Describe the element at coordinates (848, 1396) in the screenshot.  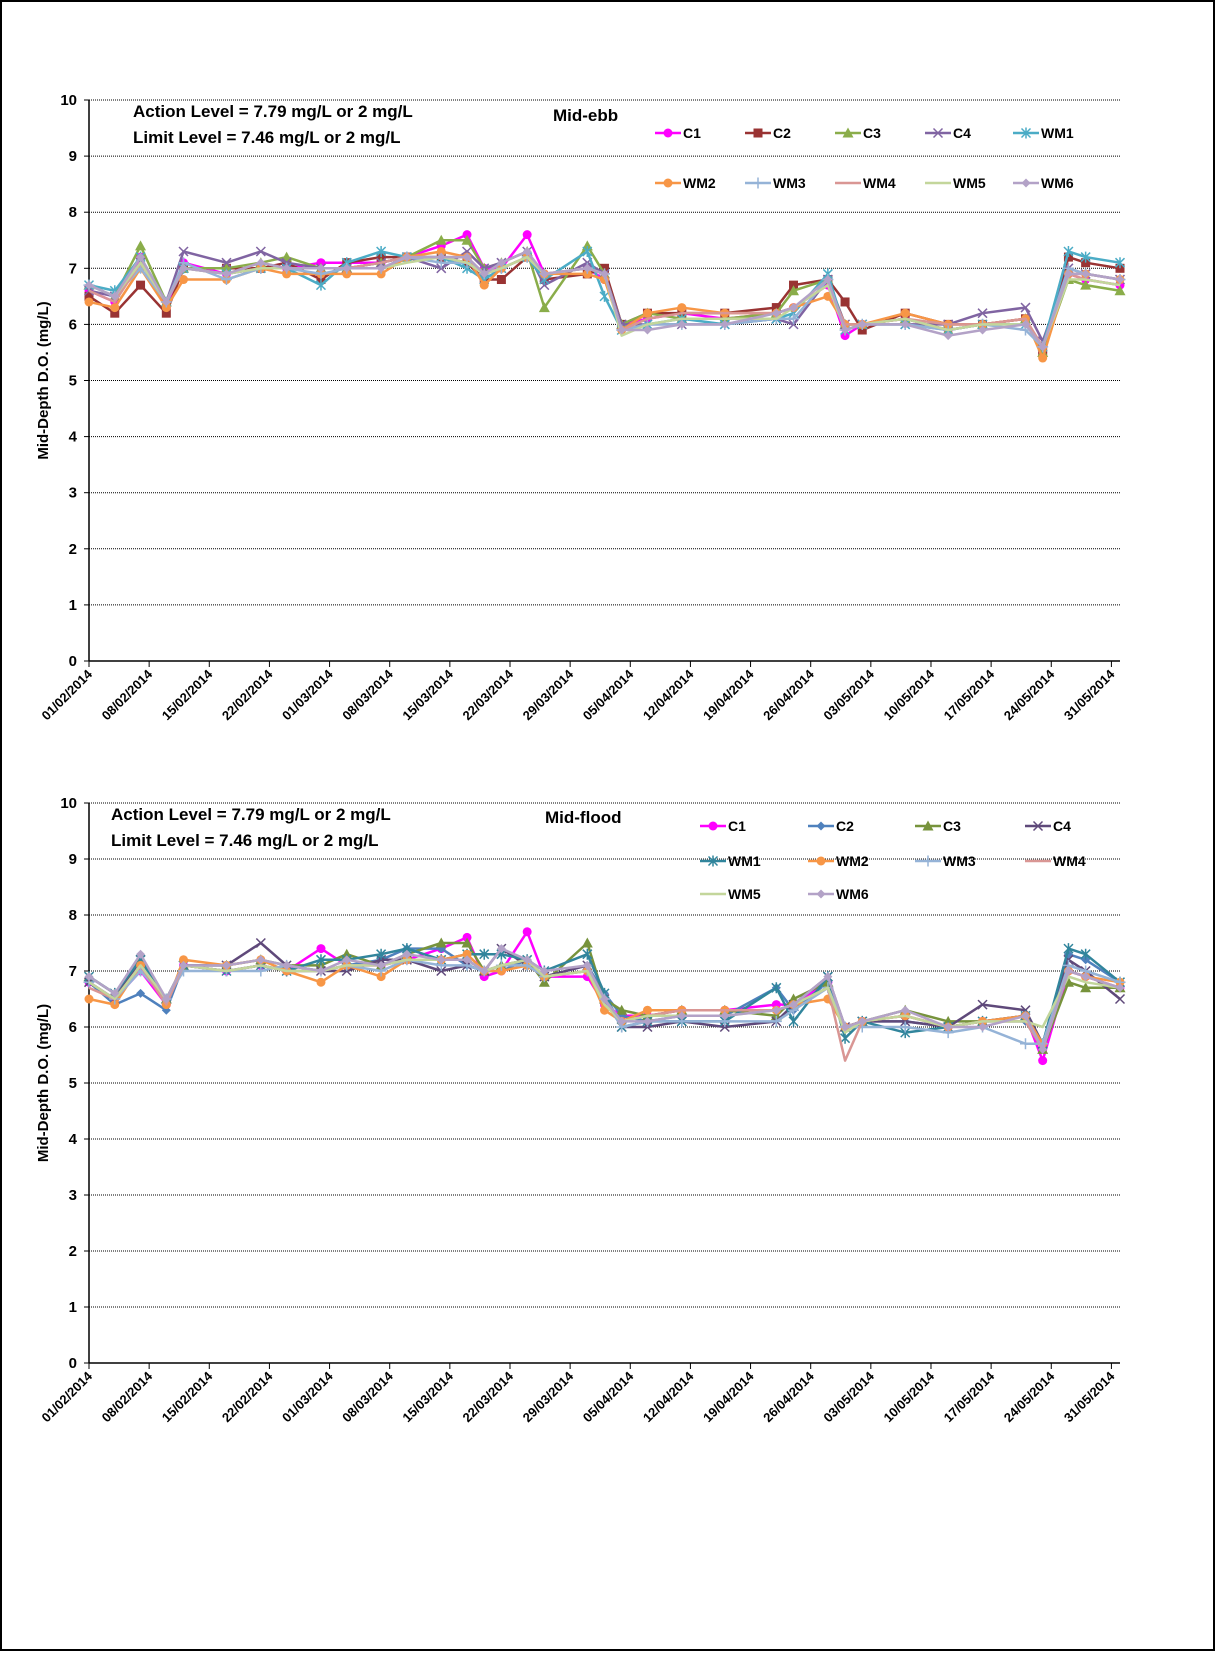
I see `x-tick-label: 03/05/2014` at that location.